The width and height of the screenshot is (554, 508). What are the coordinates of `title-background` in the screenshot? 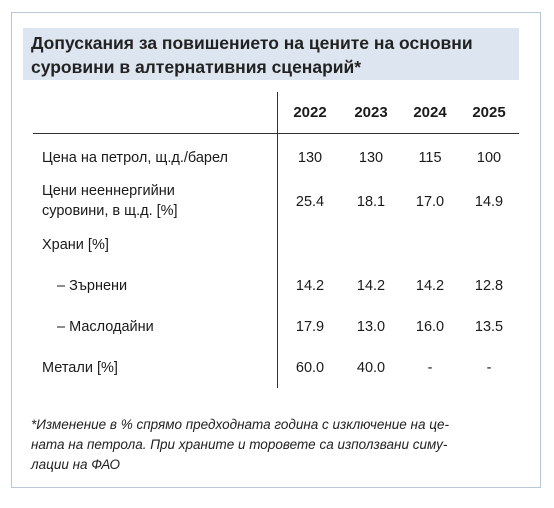 It's located at (271, 54).